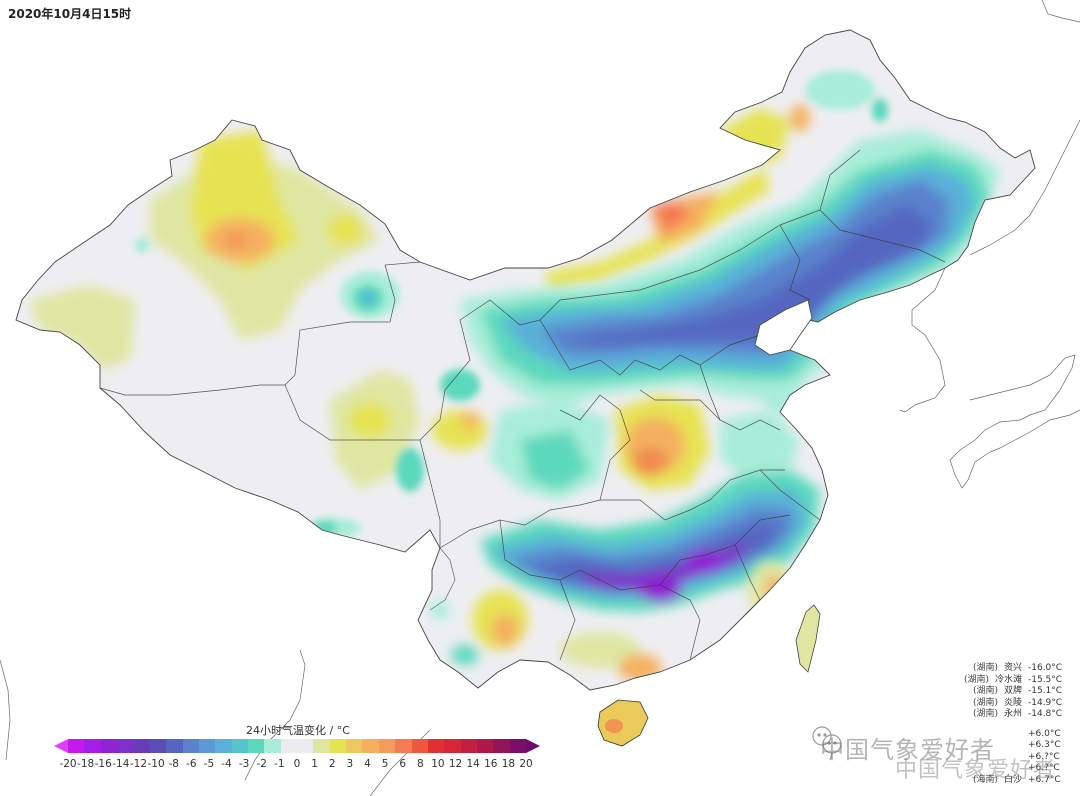 The height and width of the screenshot is (796, 1080). What do you see at coordinates (68, 764) in the screenshot?
I see `legend-tick: -20` at bounding box center [68, 764].